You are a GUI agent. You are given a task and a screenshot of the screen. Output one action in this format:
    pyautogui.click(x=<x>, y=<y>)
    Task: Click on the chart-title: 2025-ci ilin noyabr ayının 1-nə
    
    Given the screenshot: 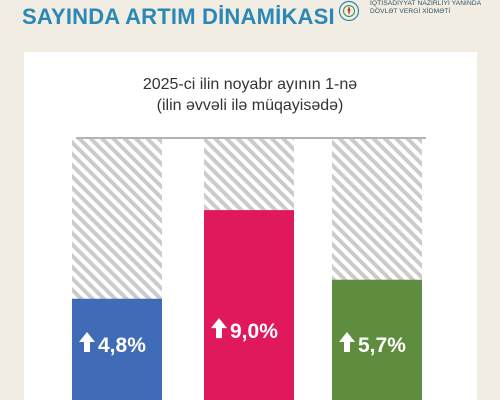 What is the action you would take?
    pyautogui.click(x=250, y=84)
    